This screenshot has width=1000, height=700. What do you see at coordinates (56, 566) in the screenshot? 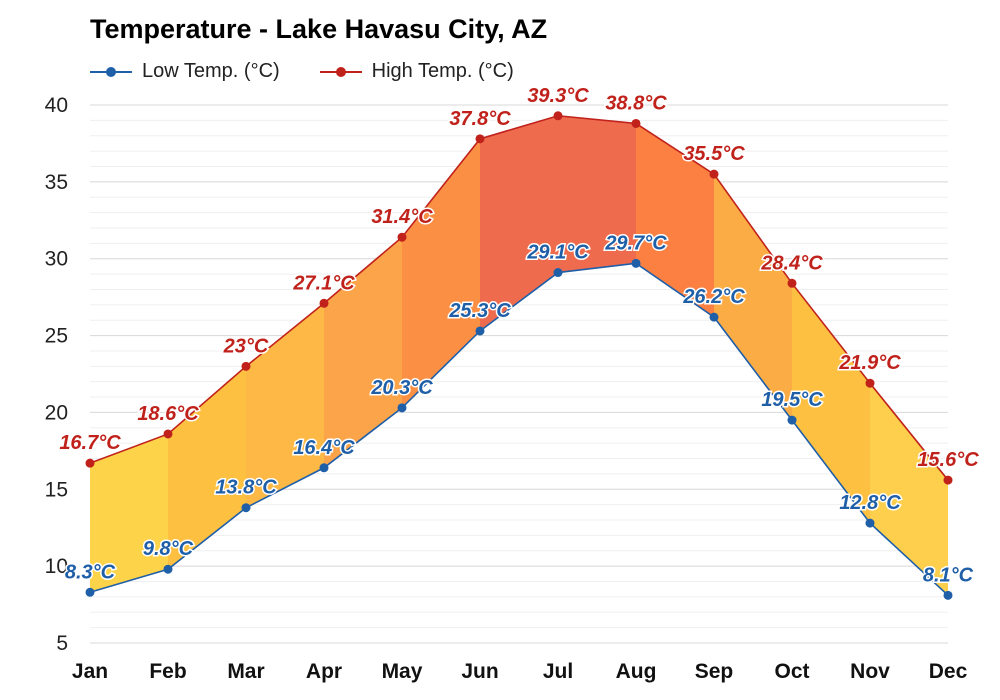
I see `y-tick-label: 10` at bounding box center [56, 566].